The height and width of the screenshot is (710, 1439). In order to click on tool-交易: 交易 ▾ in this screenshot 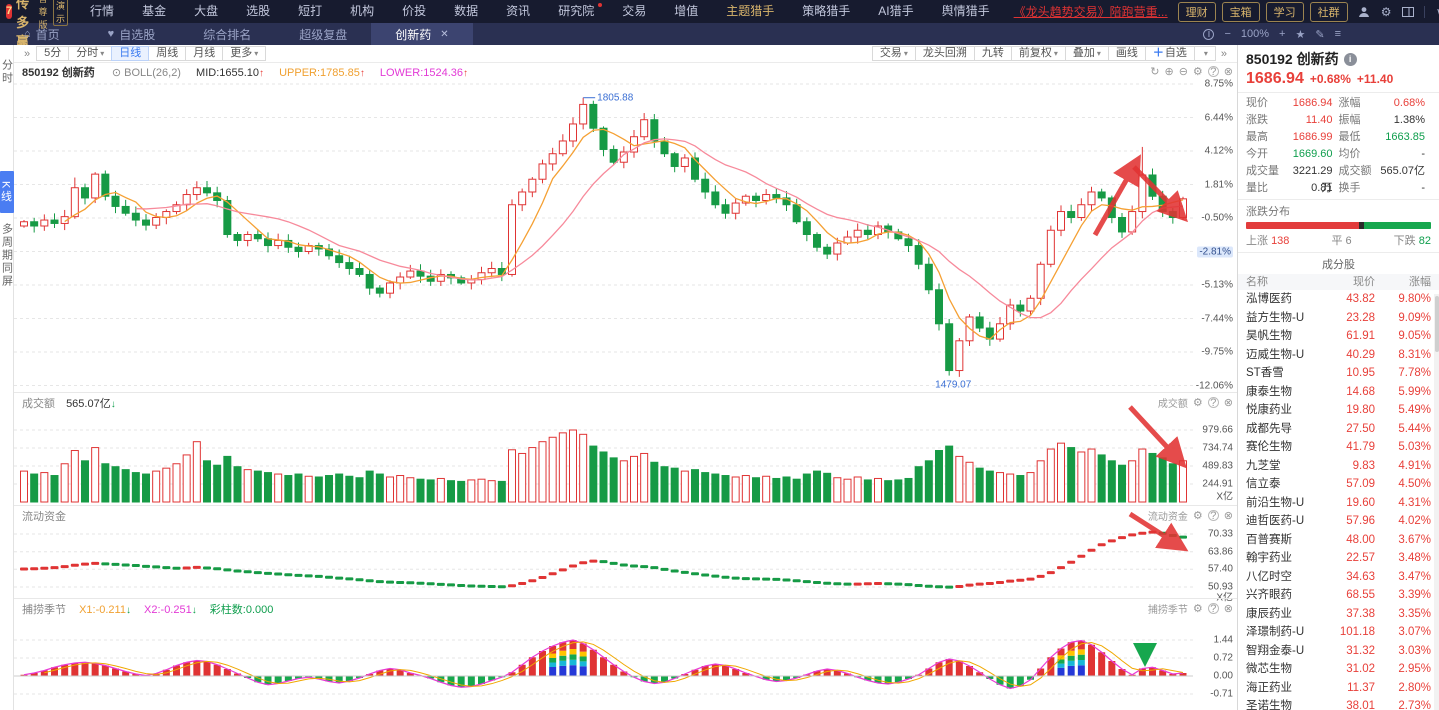, I will do `click(893, 53)`.